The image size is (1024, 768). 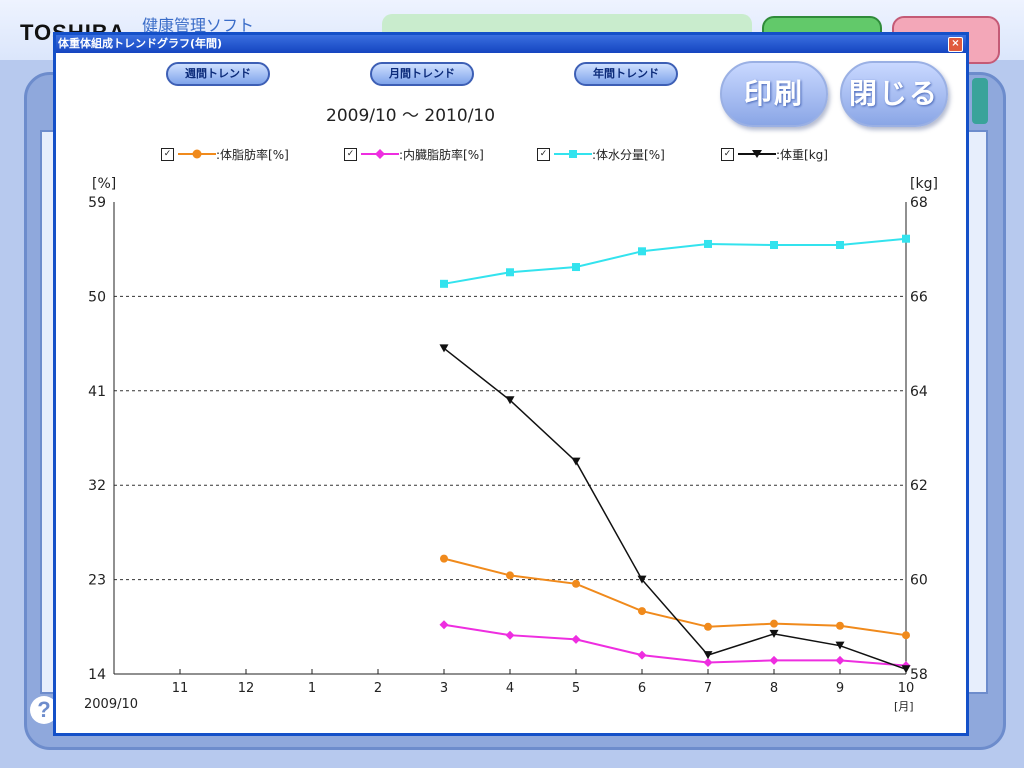 I want to click on checkbox-body-fat: ✓, so click(x=167, y=154).